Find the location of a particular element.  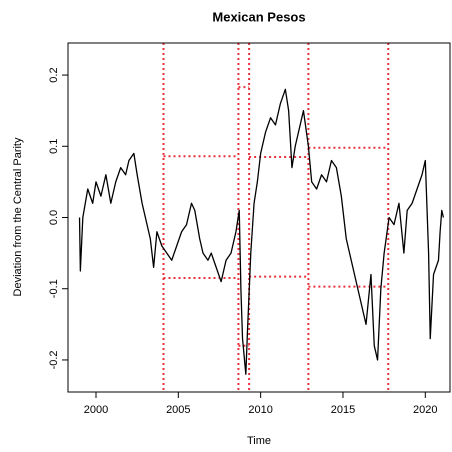

x-tick-label: 2015 is located at coordinates (343, 410).